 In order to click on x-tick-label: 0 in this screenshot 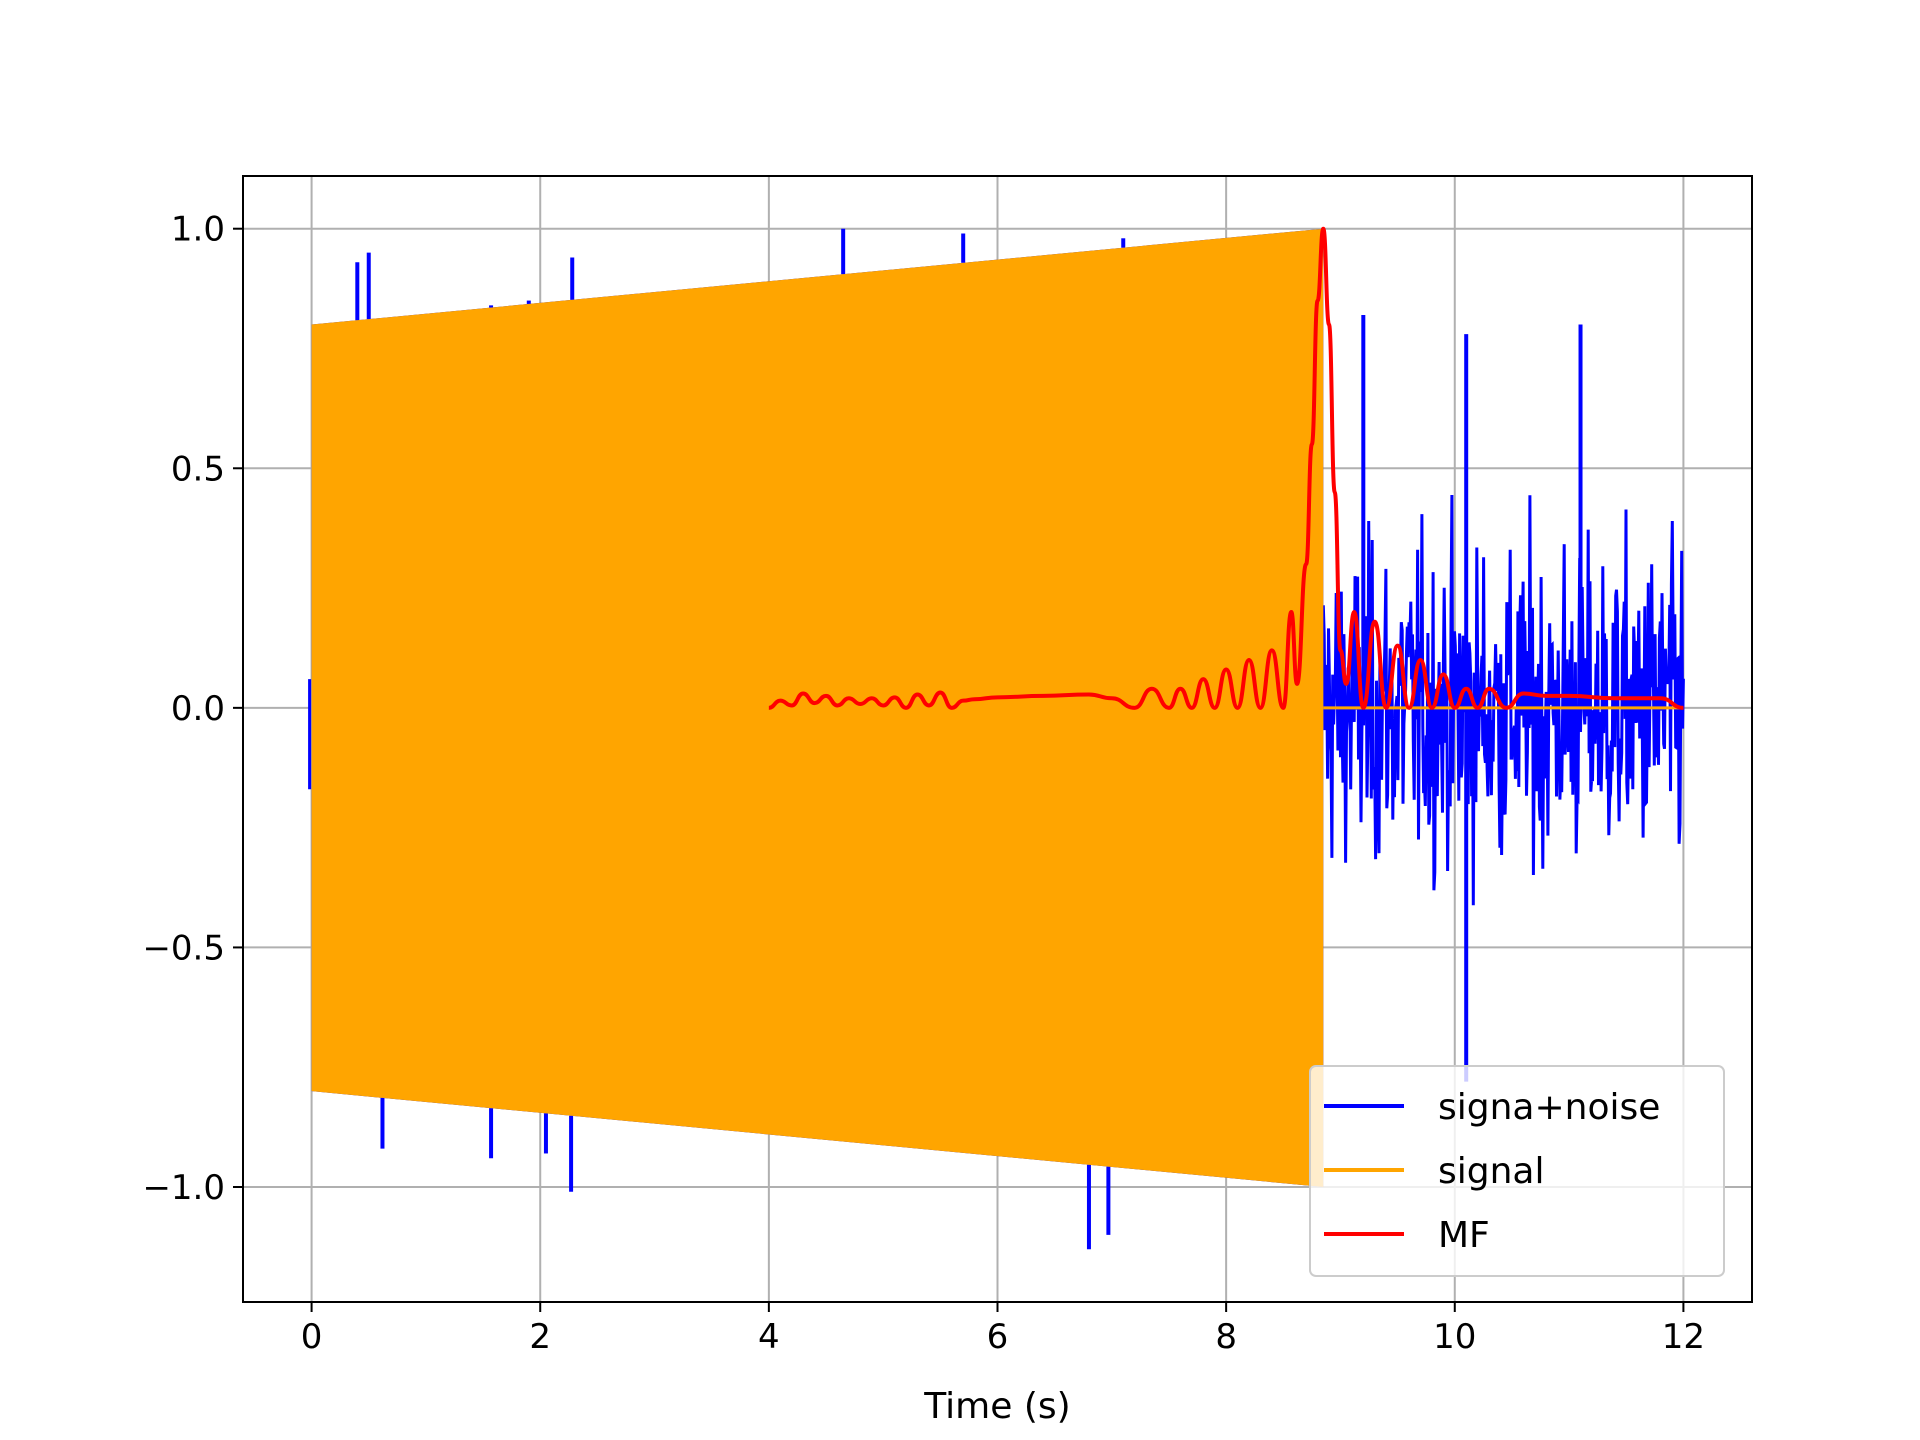, I will do `click(312, 1337)`.